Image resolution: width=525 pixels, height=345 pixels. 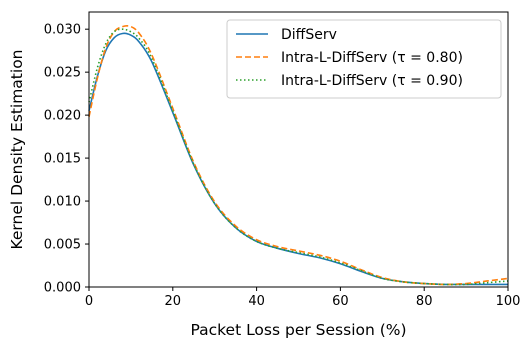 I want to click on x-axis: 0 20 40 60 80 100, so click(x=303, y=298).